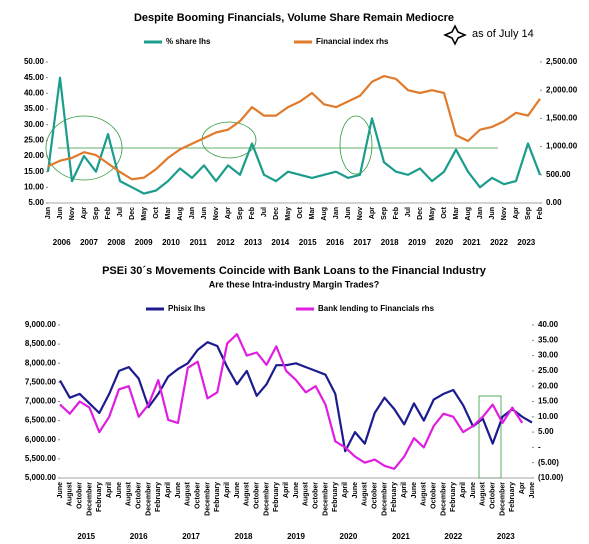 This screenshot has width=589, height=544. Describe the element at coordinates (116, 242) in the screenshot. I see `year-label: 2008` at that location.